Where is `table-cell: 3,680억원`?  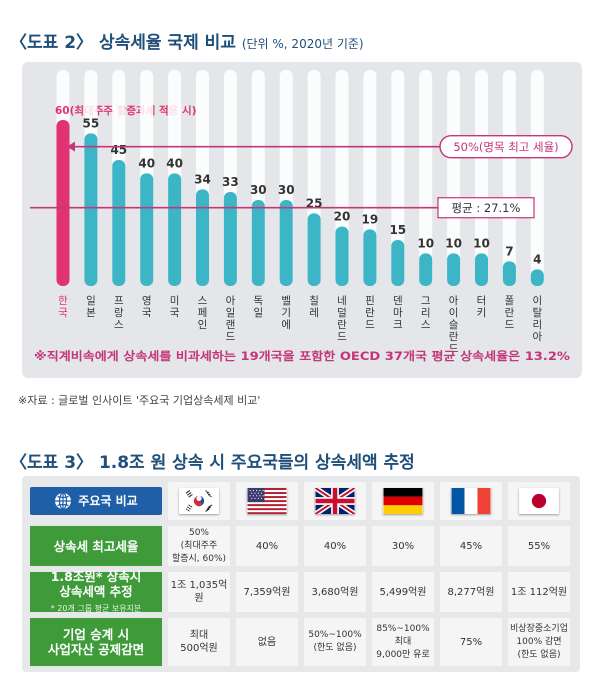 table-cell: 3,680억원 is located at coordinates (335, 592).